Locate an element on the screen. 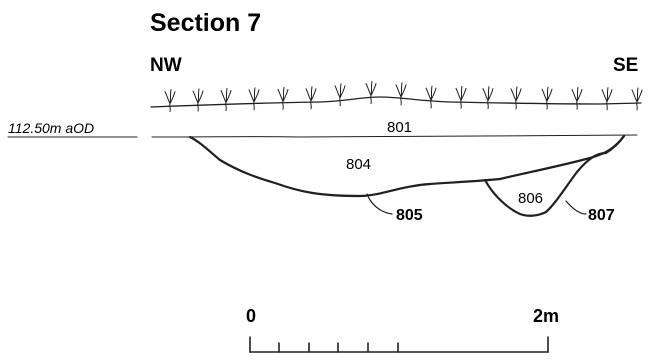 This screenshot has height=361, width=652. excavation-surface-line is located at coordinates (394, 136).